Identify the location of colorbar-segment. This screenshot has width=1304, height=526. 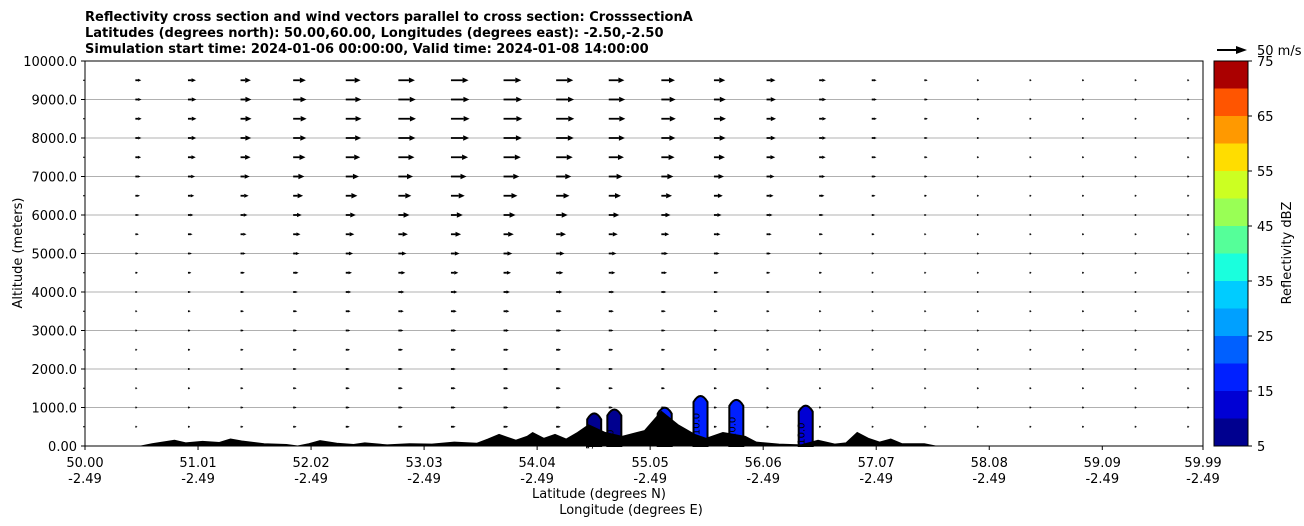
(1231, 377).